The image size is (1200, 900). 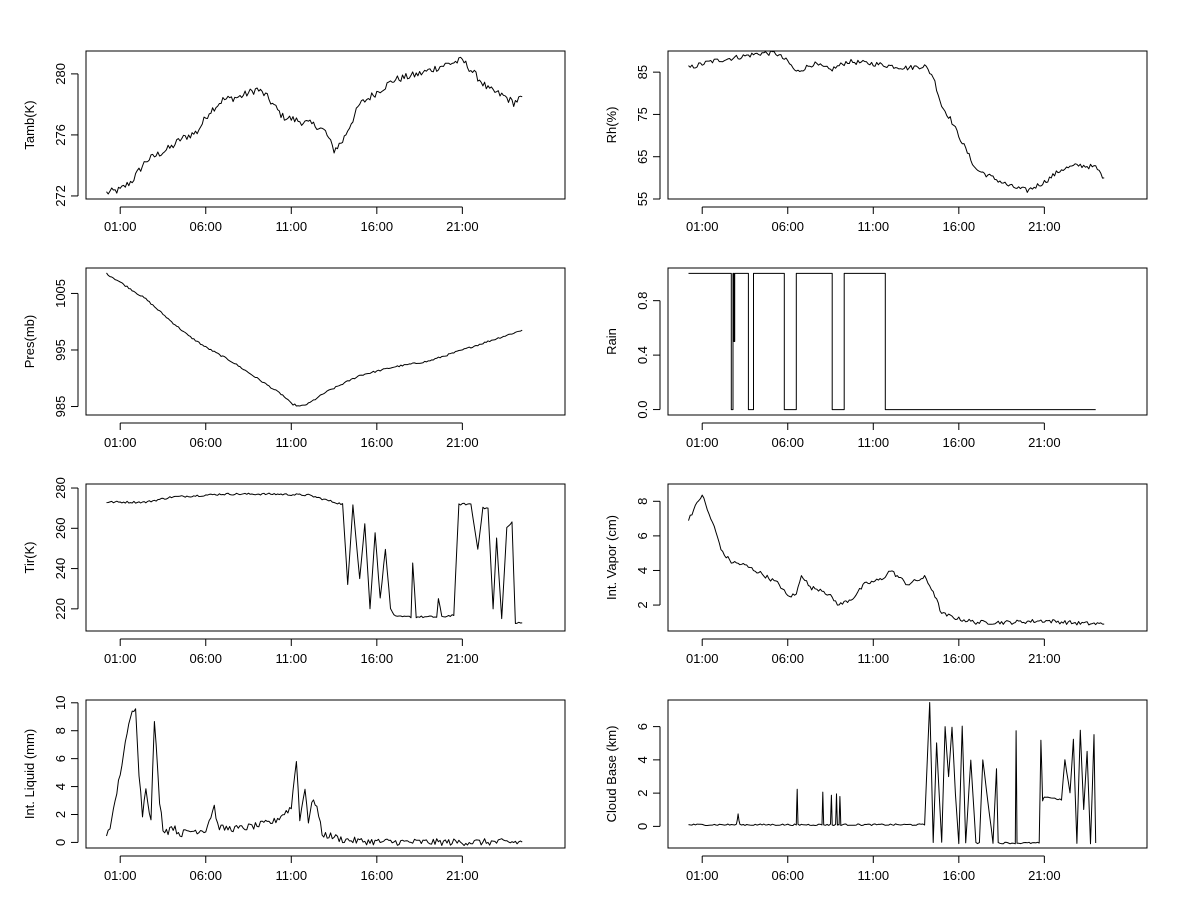 I want to click on panel-4-x-tick-label: 21:00, so click(x=1044, y=442).